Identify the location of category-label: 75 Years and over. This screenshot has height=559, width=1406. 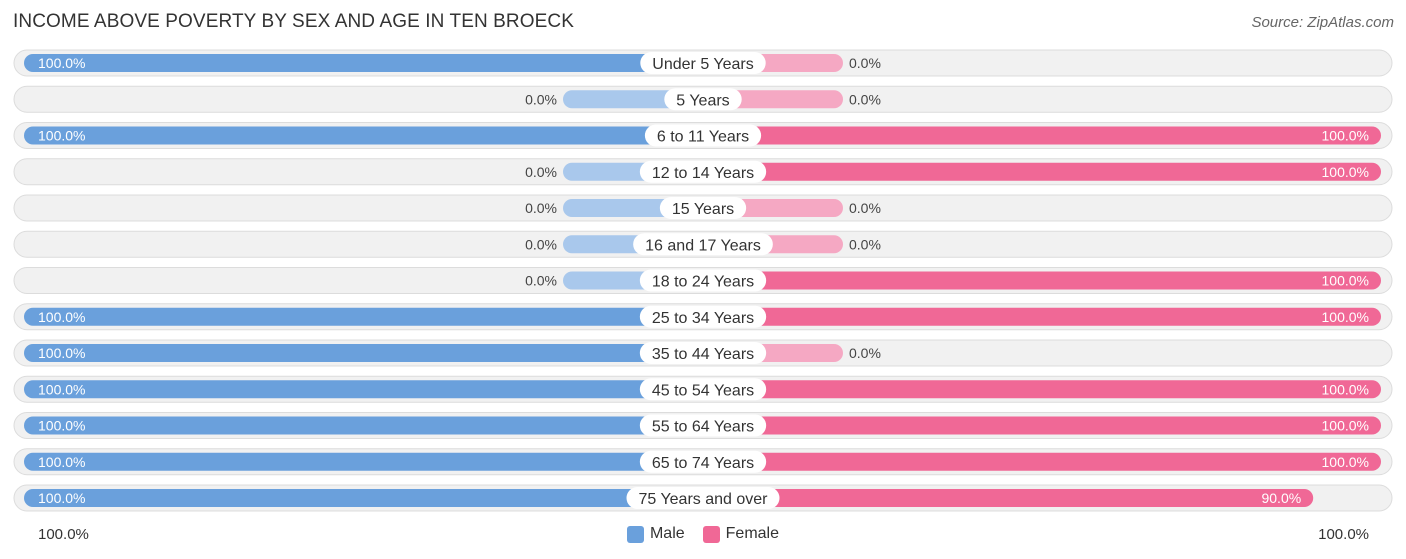
(704, 499).